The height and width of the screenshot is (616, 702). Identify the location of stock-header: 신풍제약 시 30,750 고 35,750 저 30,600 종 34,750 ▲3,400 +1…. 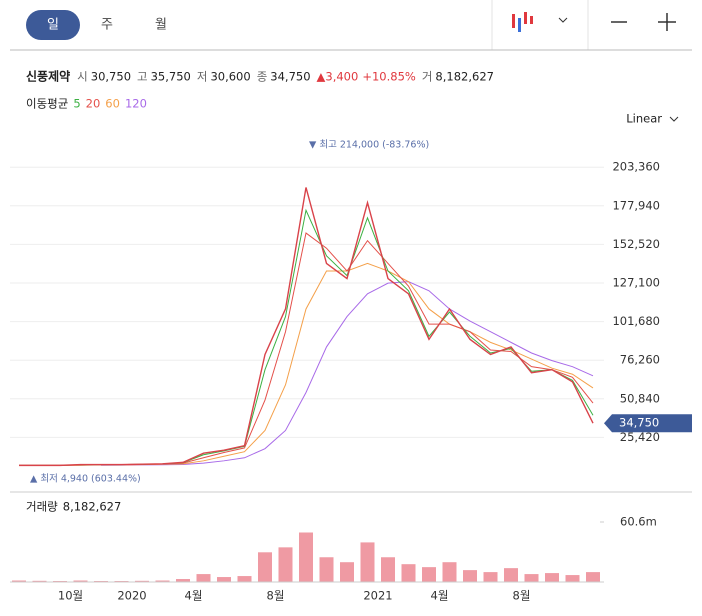
(260, 76).